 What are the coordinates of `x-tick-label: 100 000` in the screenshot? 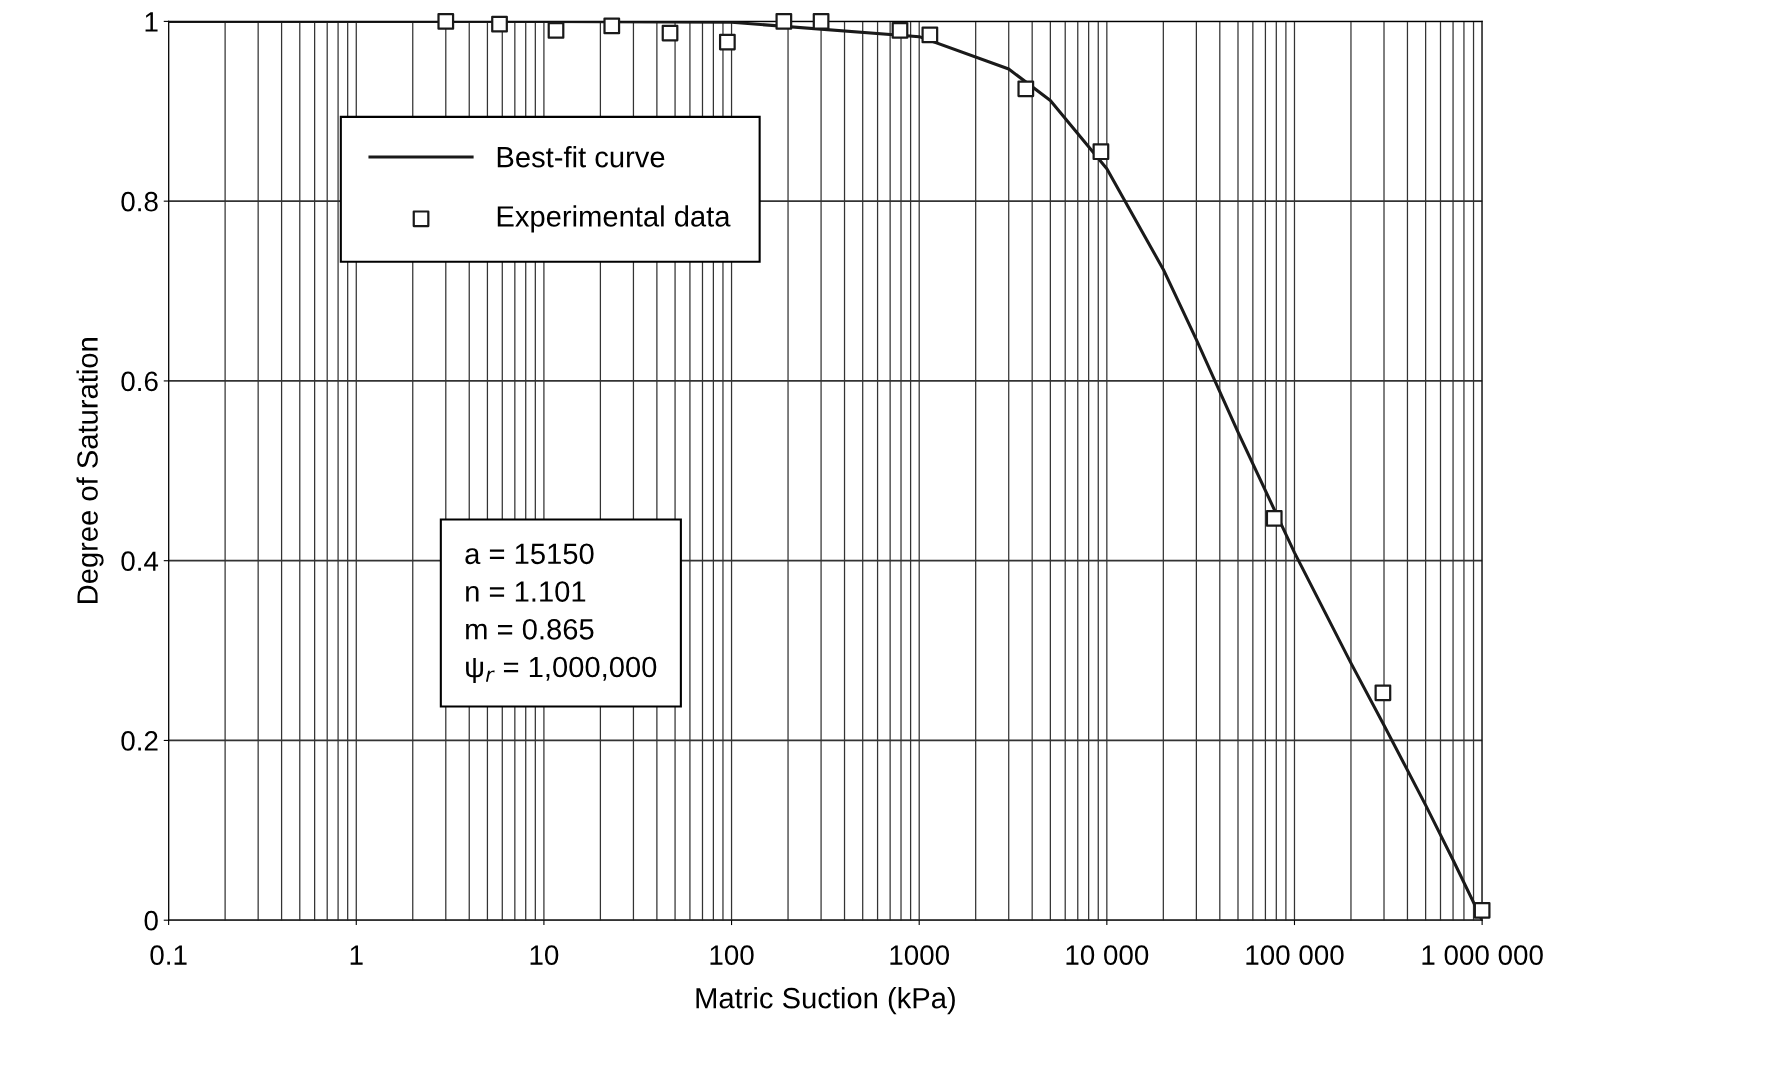 It's located at (1295, 955).